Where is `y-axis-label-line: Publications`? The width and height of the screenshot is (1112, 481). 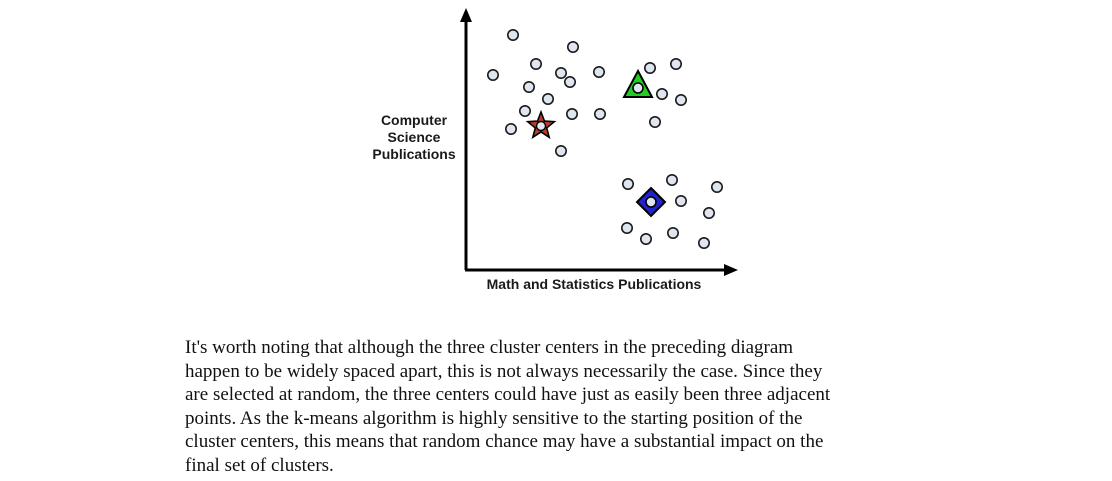 y-axis-label-line: Publications is located at coordinates (414, 154).